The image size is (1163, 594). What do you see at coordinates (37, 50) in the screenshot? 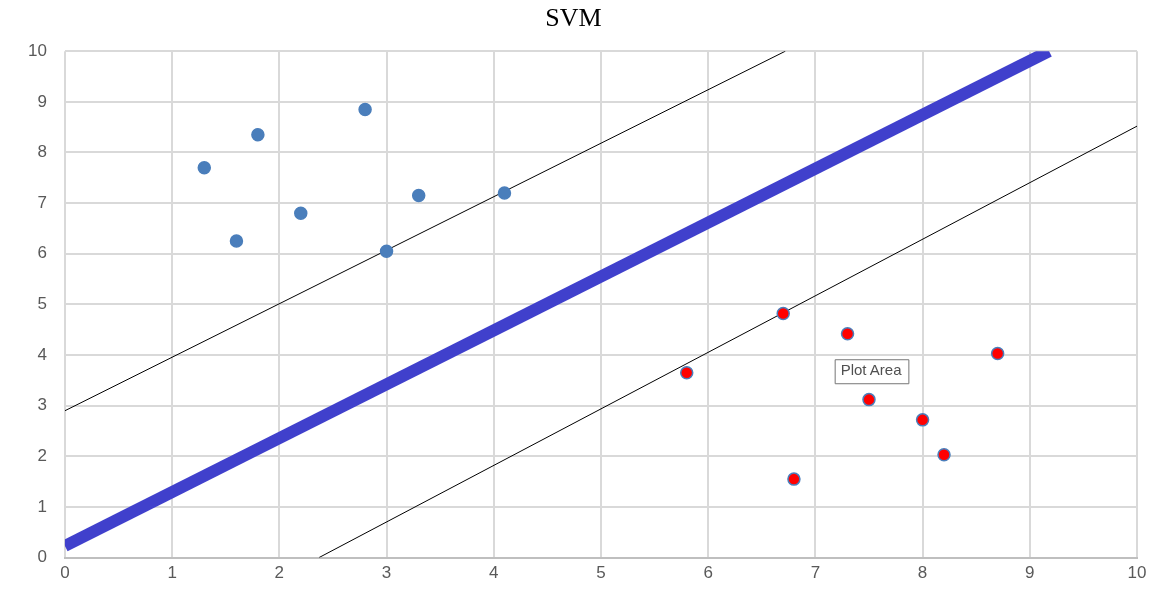
I see `y-tick-label: 10` at bounding box center [37, 50].